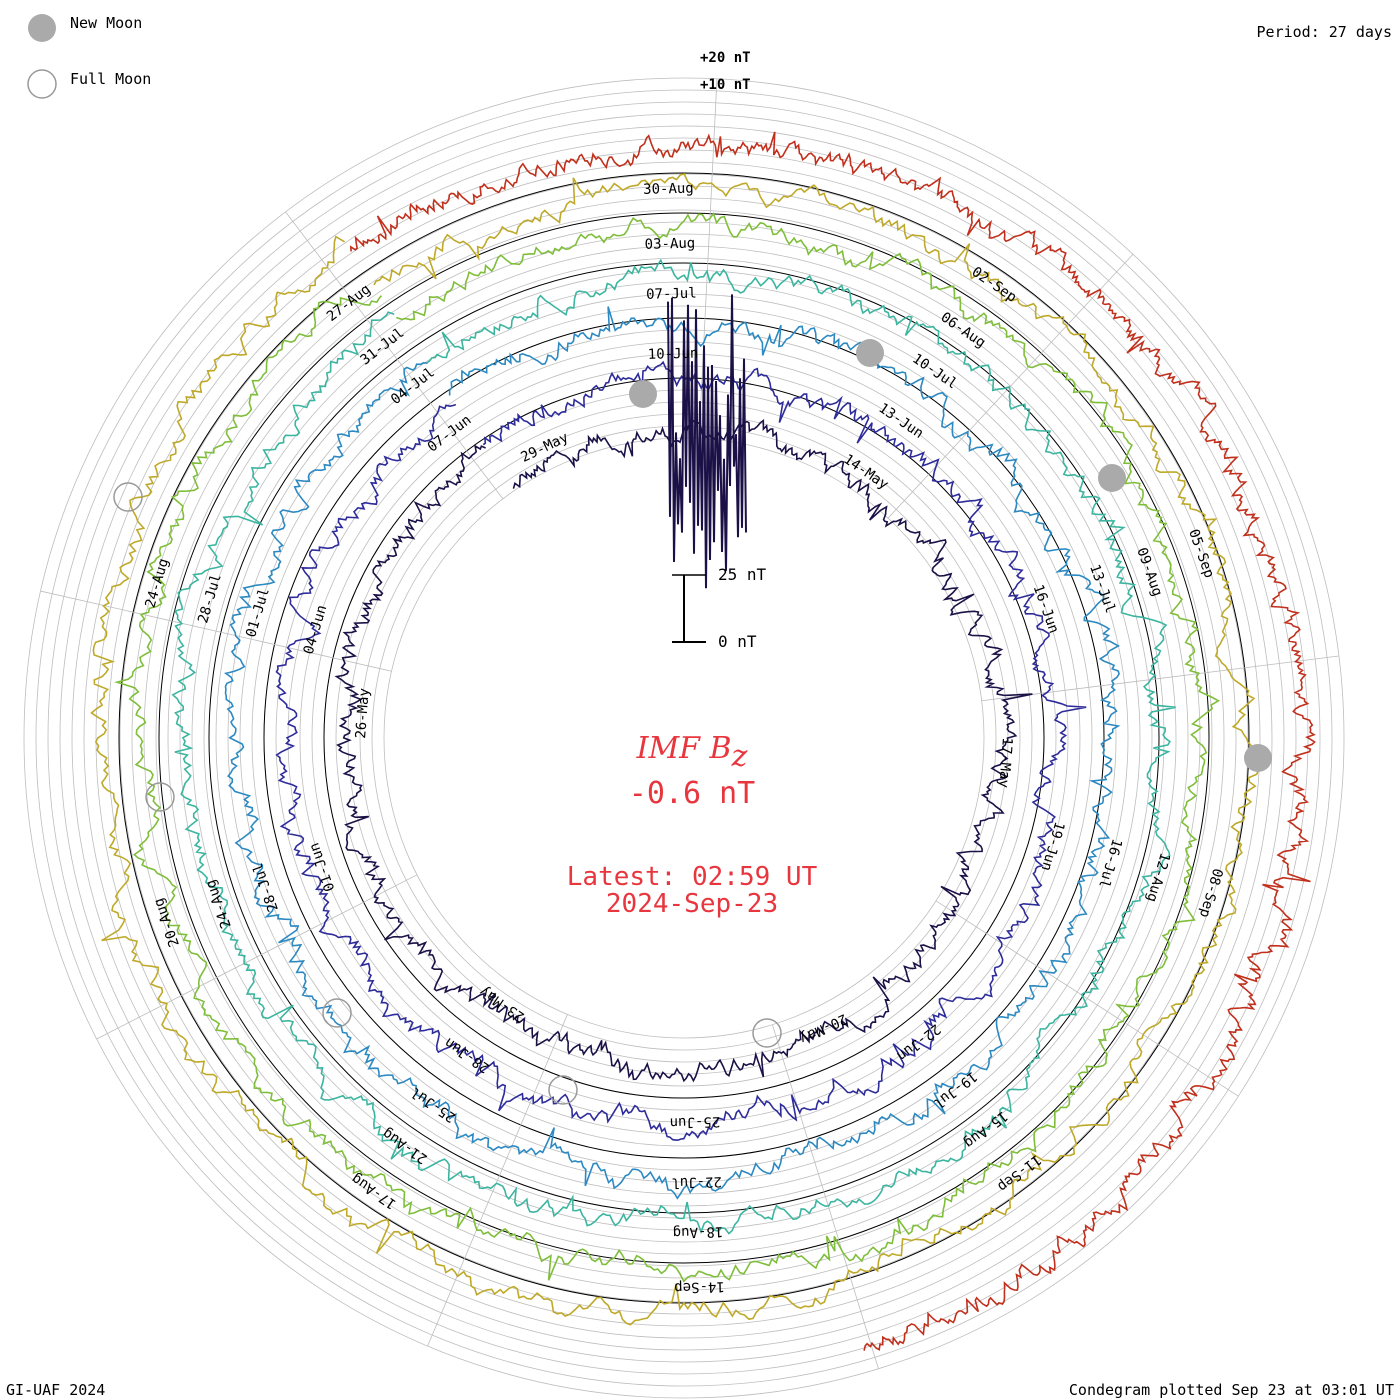  Describe the element at coordinates (692, 877) in the screenshot. I see `center-latest: Latest: 02:59 UT` at that location.